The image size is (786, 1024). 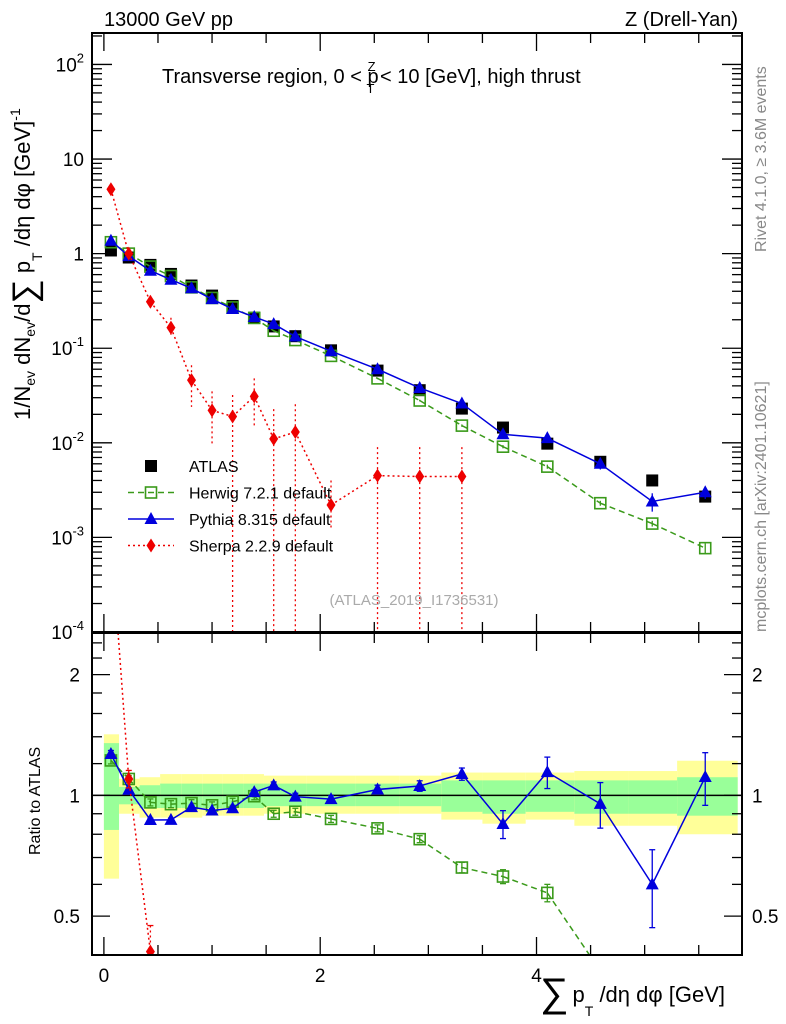 What do you see at coordinates (420, 806) in the screenshot?
I see `ratio-uncertainty-bands` at bounding box center [420, 806].